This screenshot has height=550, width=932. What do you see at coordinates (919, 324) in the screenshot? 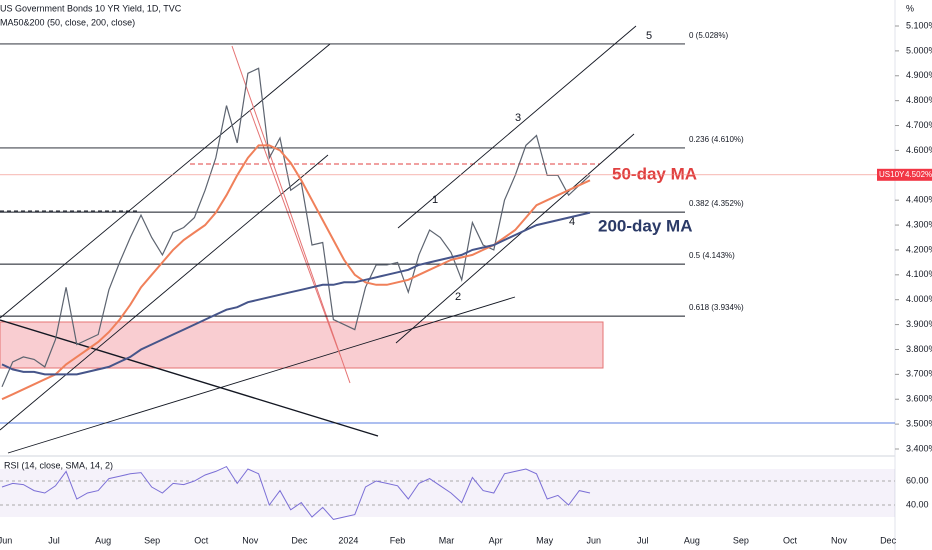
I see `y-tick-label: 3.900%` at bounding box center [919, 324].